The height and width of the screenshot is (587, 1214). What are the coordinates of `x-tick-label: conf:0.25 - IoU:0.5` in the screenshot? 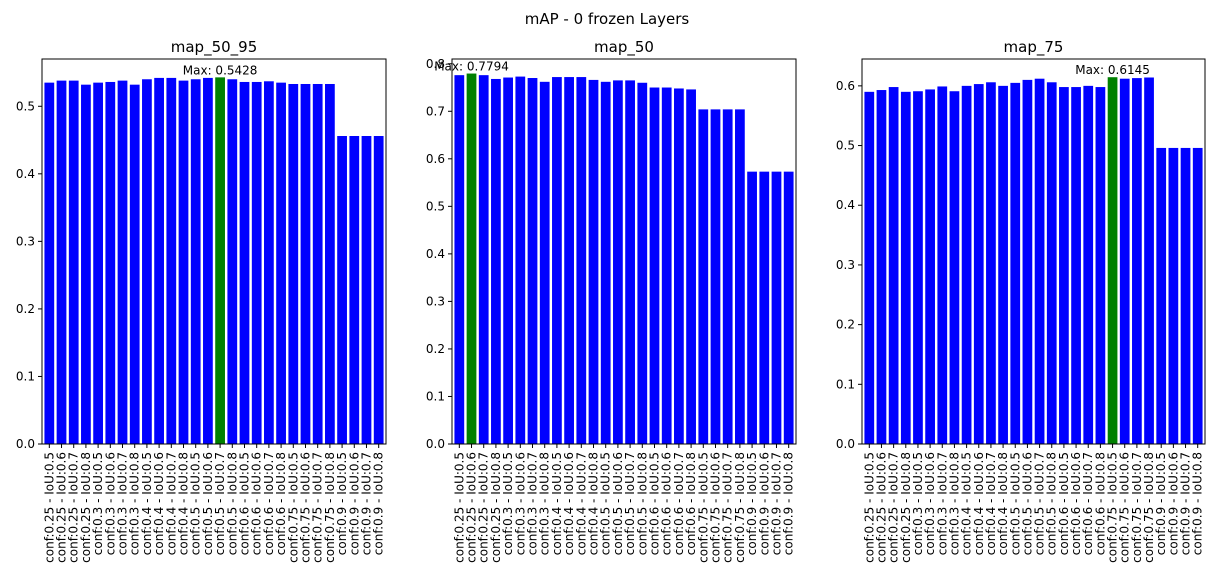 It's located at (869, 507).